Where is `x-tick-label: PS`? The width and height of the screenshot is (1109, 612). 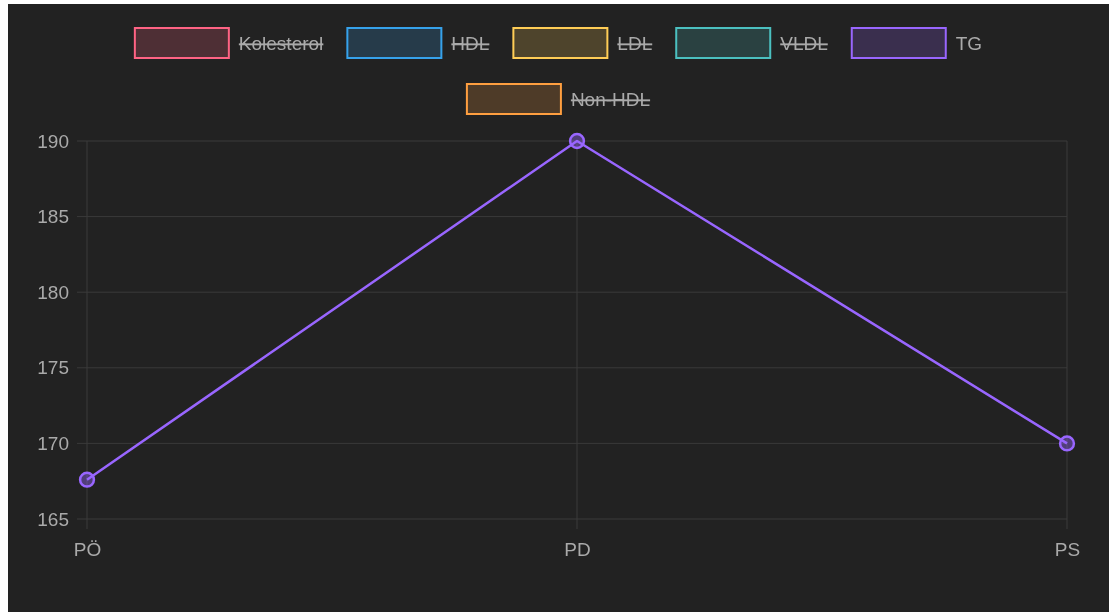
x-tick-label: PS is located at coordinates (1067, 550).